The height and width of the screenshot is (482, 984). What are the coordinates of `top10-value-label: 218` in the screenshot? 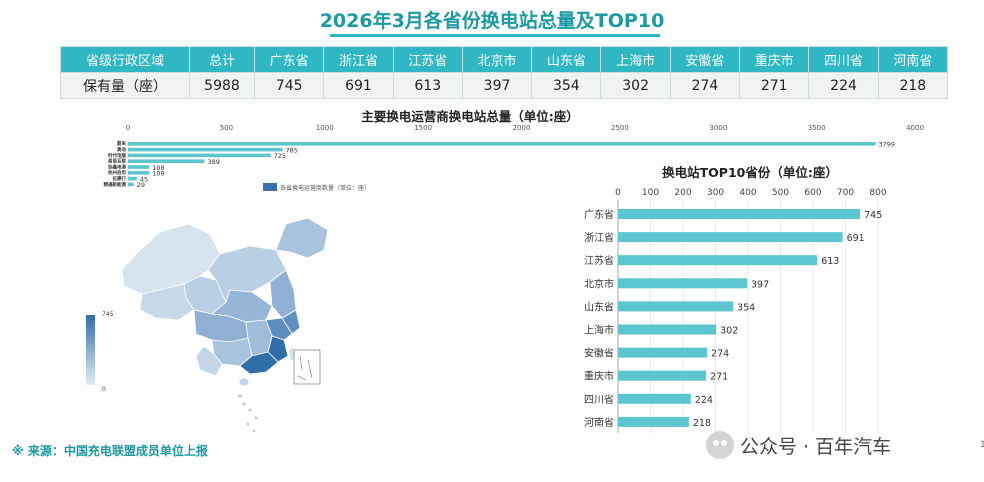 It's located at (702, 423).